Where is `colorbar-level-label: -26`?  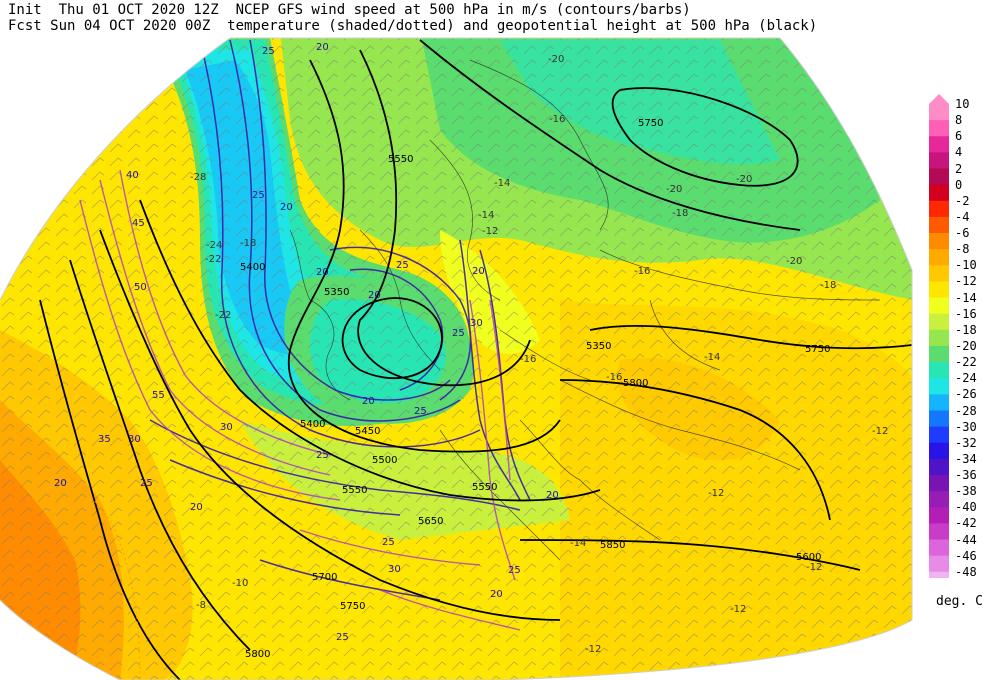
colorbar-level-label: -26 is located at coordinates (966, 394).